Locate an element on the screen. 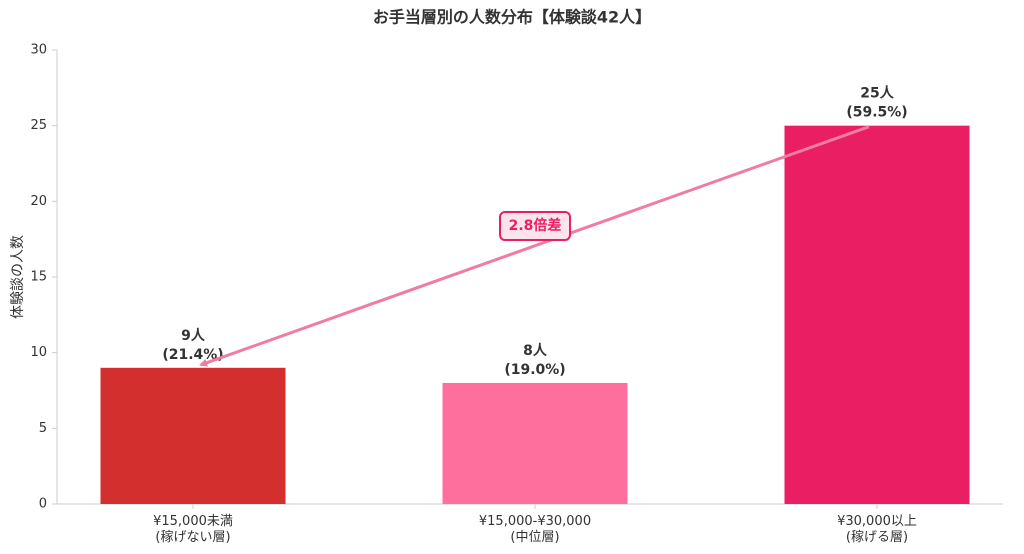  x-tick-label: ¥15,000未満(稼げない層) is located at coordinates (193, 529).